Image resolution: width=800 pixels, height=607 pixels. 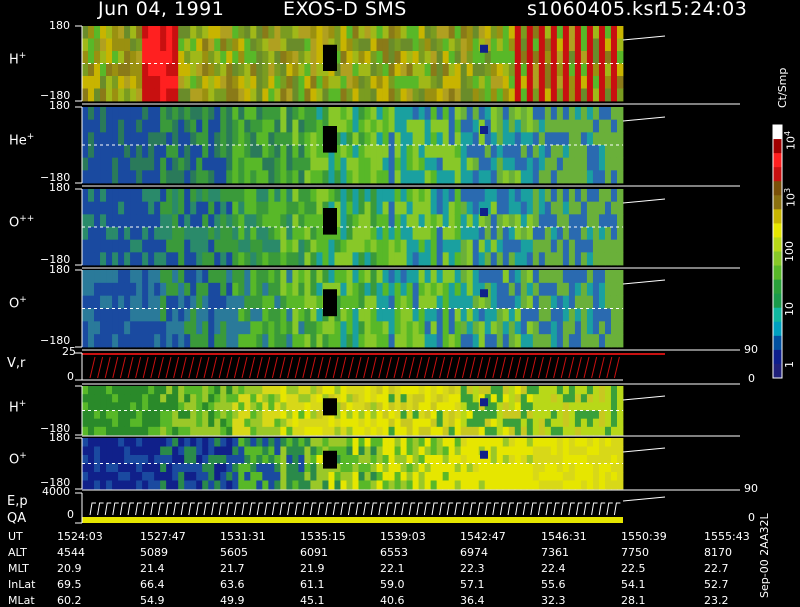 I want to click on table-cell: 54.1, so click(x=633, y=584).